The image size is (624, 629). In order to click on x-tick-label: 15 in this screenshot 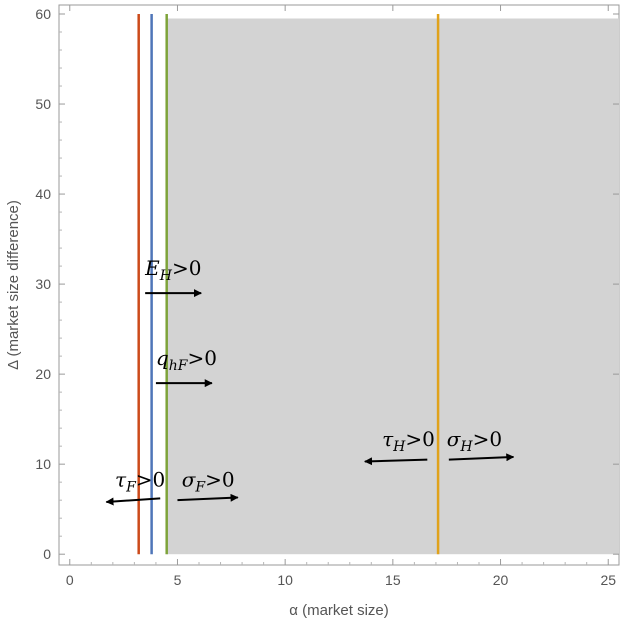, I will do `click(393, 580)`.